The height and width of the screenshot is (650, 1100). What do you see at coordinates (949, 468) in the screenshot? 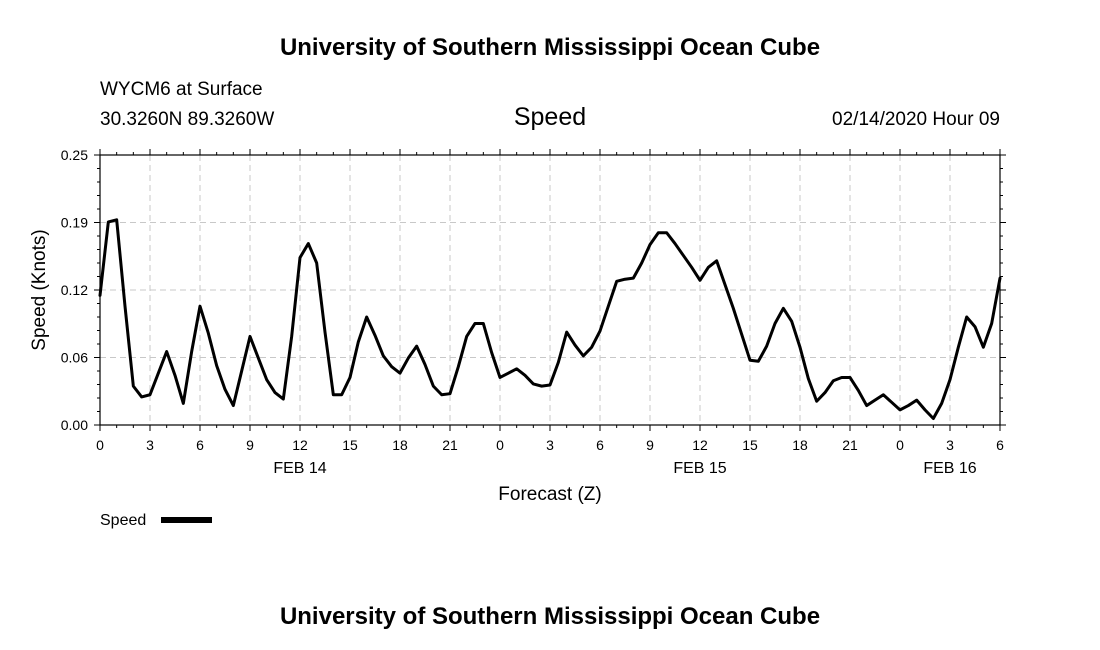
I see `date-label: FEB 16` at bounding box center [949, 468].